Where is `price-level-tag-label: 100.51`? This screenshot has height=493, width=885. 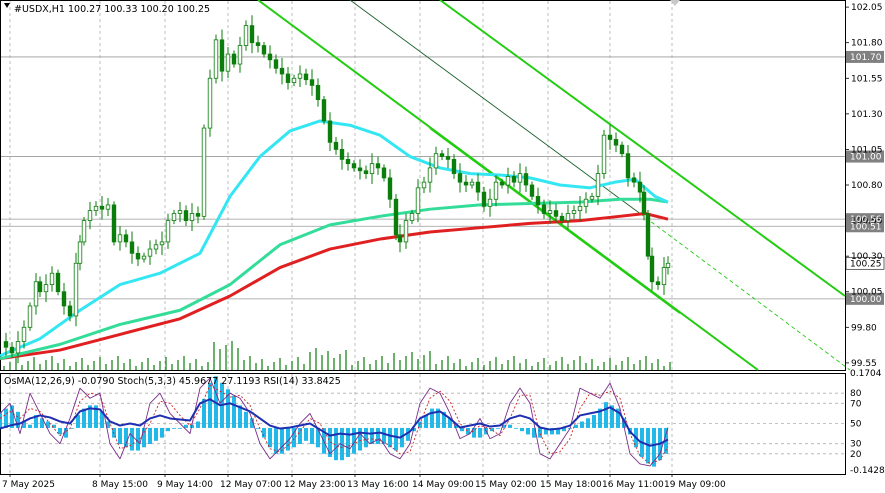
price-level-tag-label: 100.51 is located at coordinates (866, 227).